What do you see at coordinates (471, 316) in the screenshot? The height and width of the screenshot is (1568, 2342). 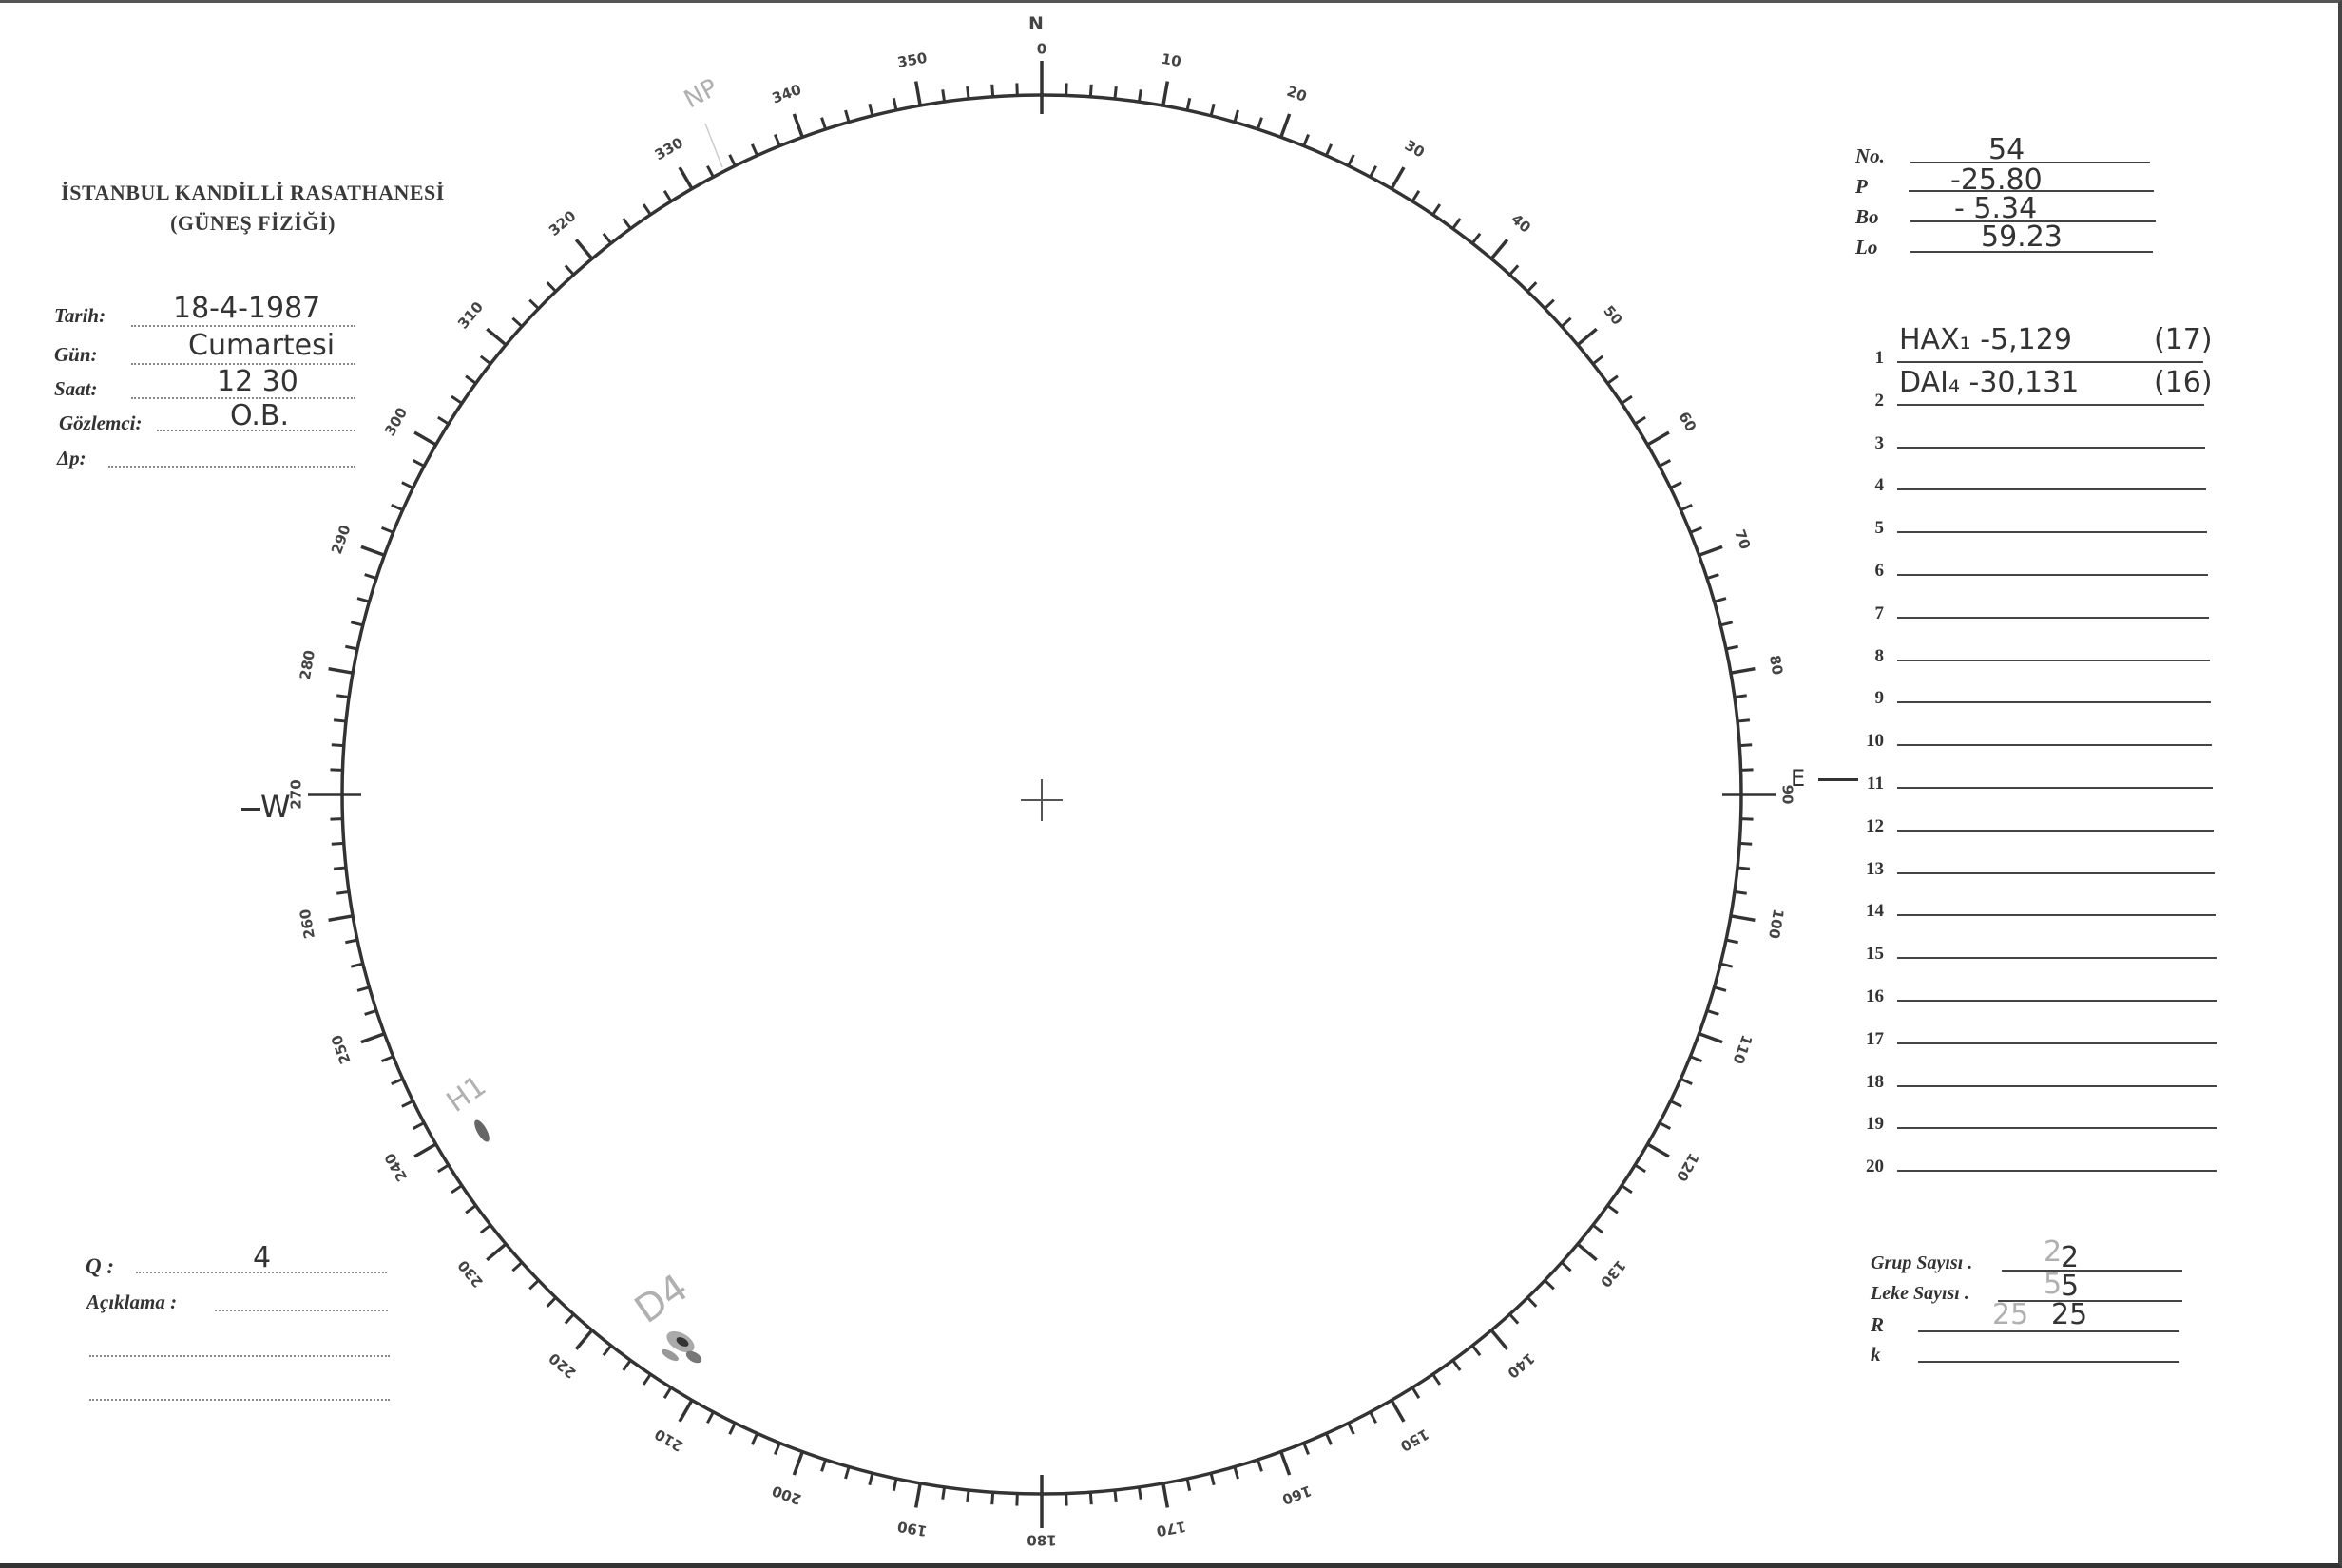 I see `scale-label: 310` at bounding box center [471, 316].